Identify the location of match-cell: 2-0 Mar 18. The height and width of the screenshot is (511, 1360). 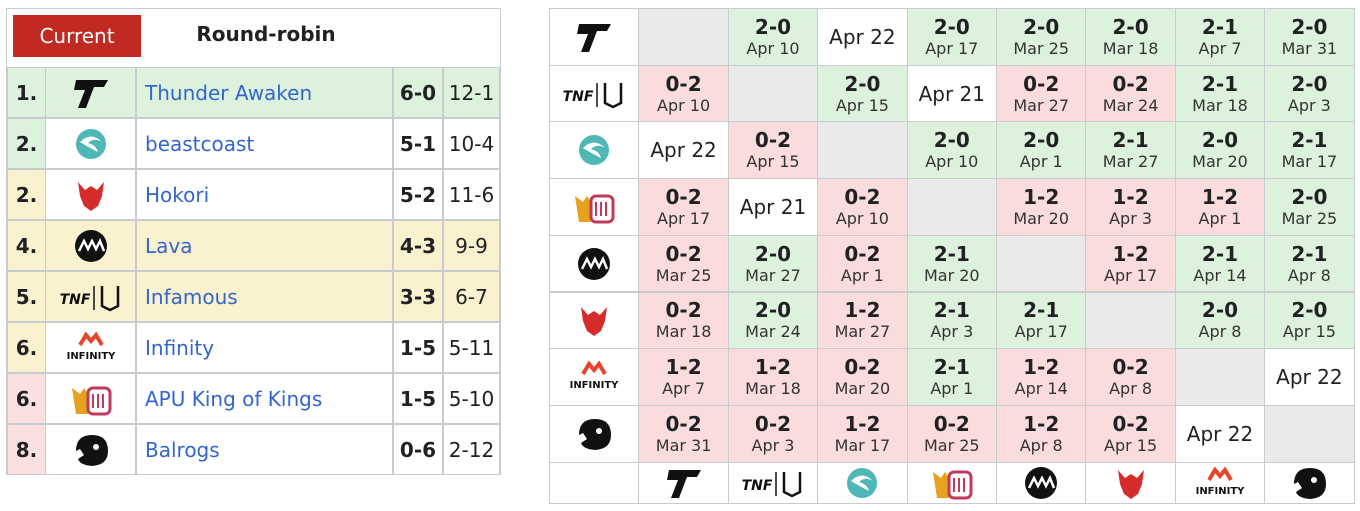
(1130, 37).